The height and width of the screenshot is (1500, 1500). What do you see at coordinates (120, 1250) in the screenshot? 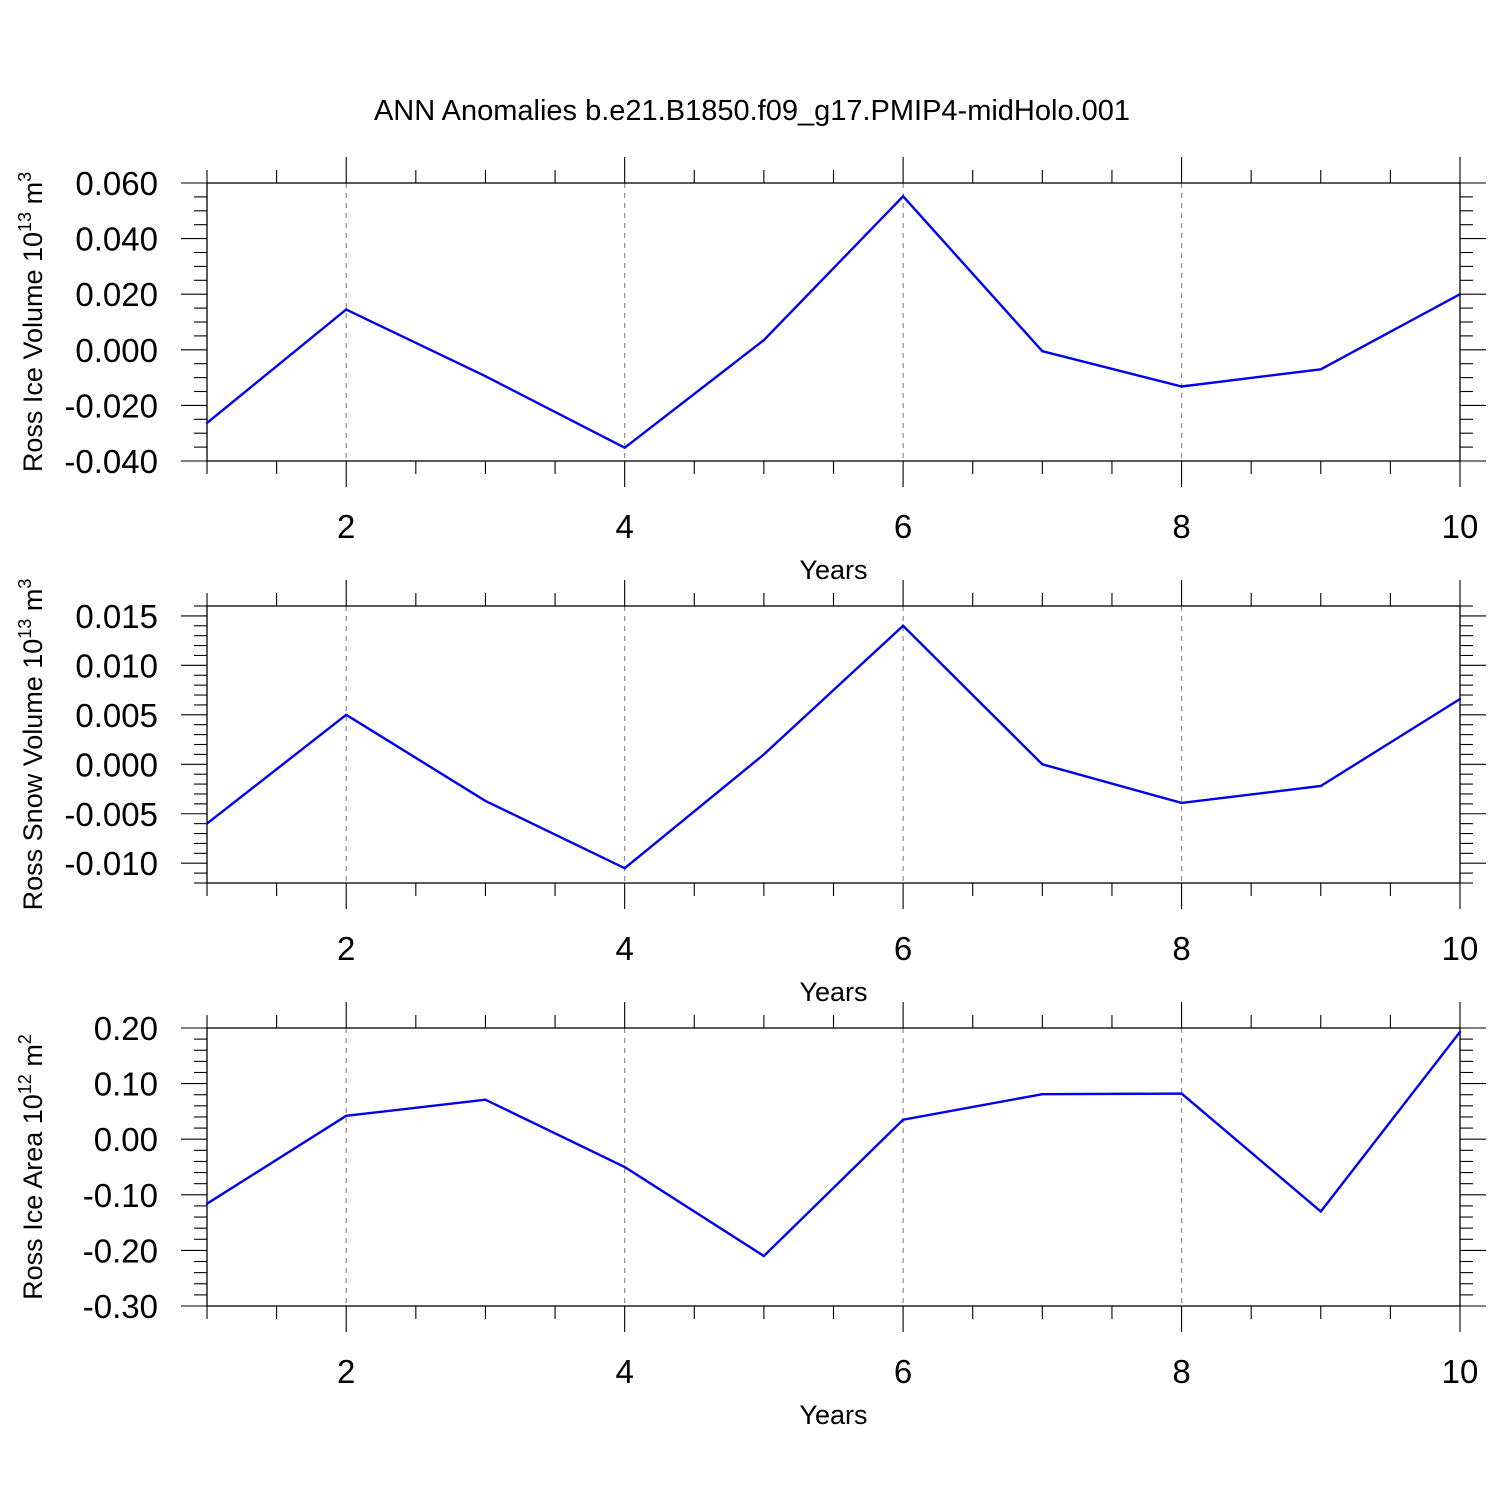
I see `y-tick-label: -0.20` at bounding box center [120, 1250].